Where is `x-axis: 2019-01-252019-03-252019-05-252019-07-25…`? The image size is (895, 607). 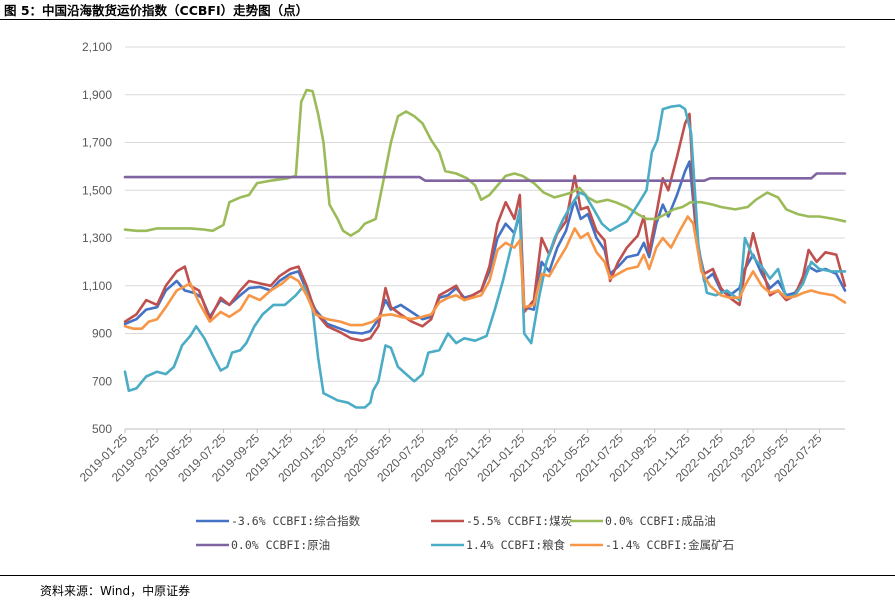
x-axis: 2019-01-252019-03-252019-05-252019-07-25… is located at coordinates (461, 456).